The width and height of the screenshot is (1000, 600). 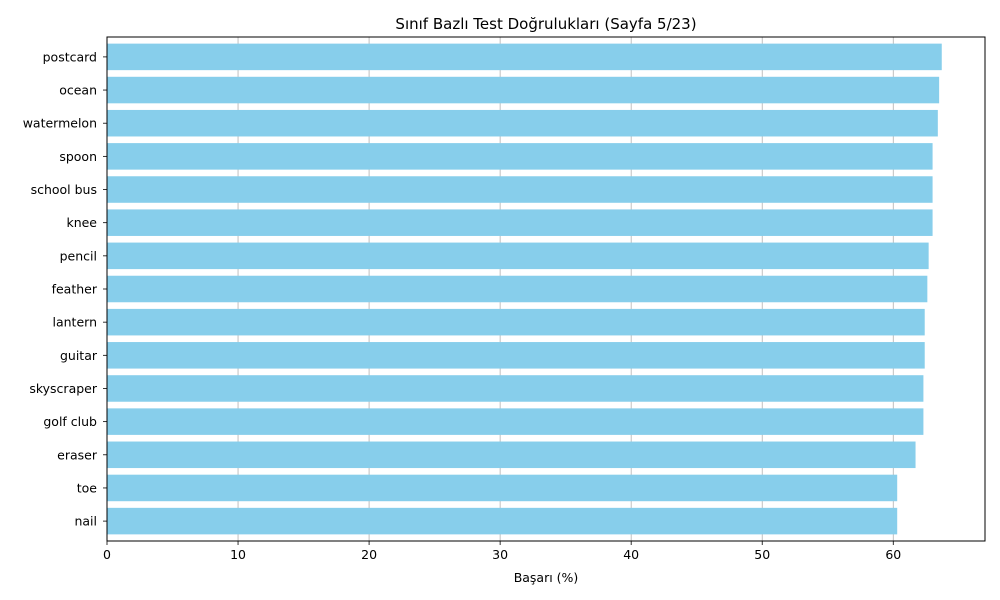 I want to click on y-tick-label: feather, so click(x=75, y=289).